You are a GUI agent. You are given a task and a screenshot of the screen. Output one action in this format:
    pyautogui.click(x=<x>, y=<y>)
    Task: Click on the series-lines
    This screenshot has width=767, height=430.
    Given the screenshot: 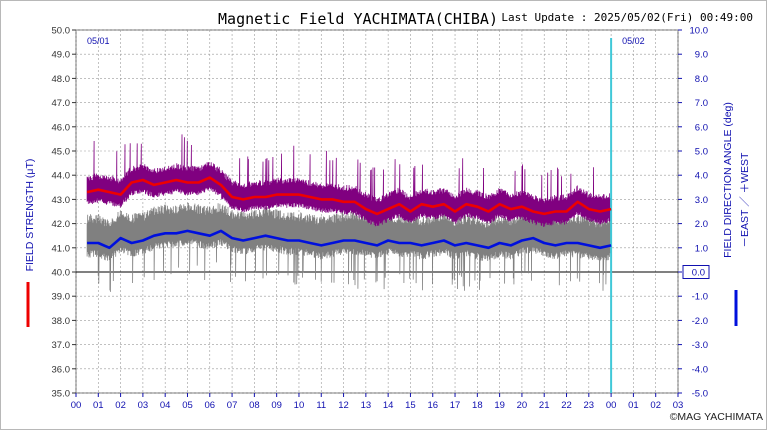 What is the action you would take?
    pyautogui.click(x=349, y=213)
    